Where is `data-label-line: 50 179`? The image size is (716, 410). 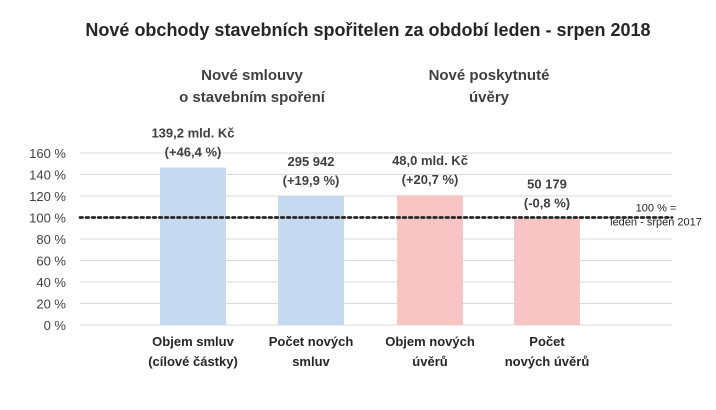 data-label-line: 50 179 is located at coordinates (547, 183).